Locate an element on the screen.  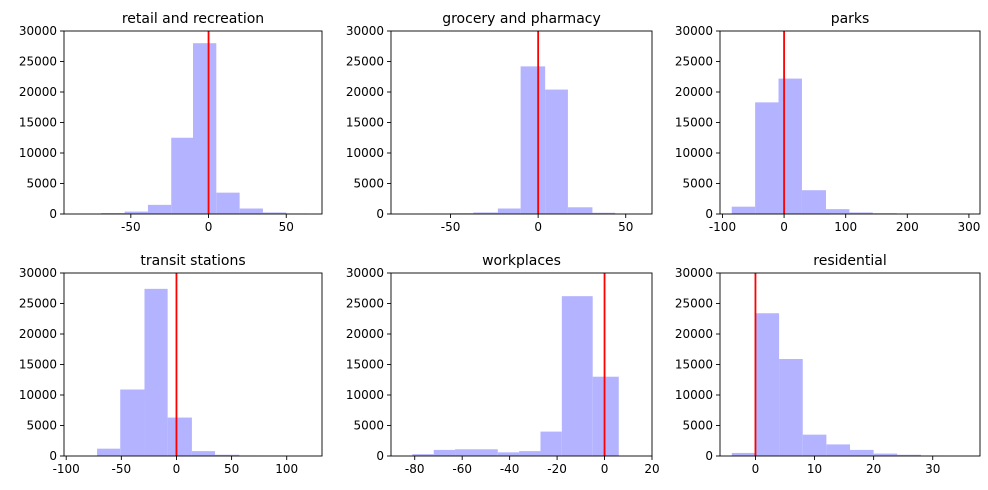
x-tick-label: 30 is located at coordinates (932, 469).